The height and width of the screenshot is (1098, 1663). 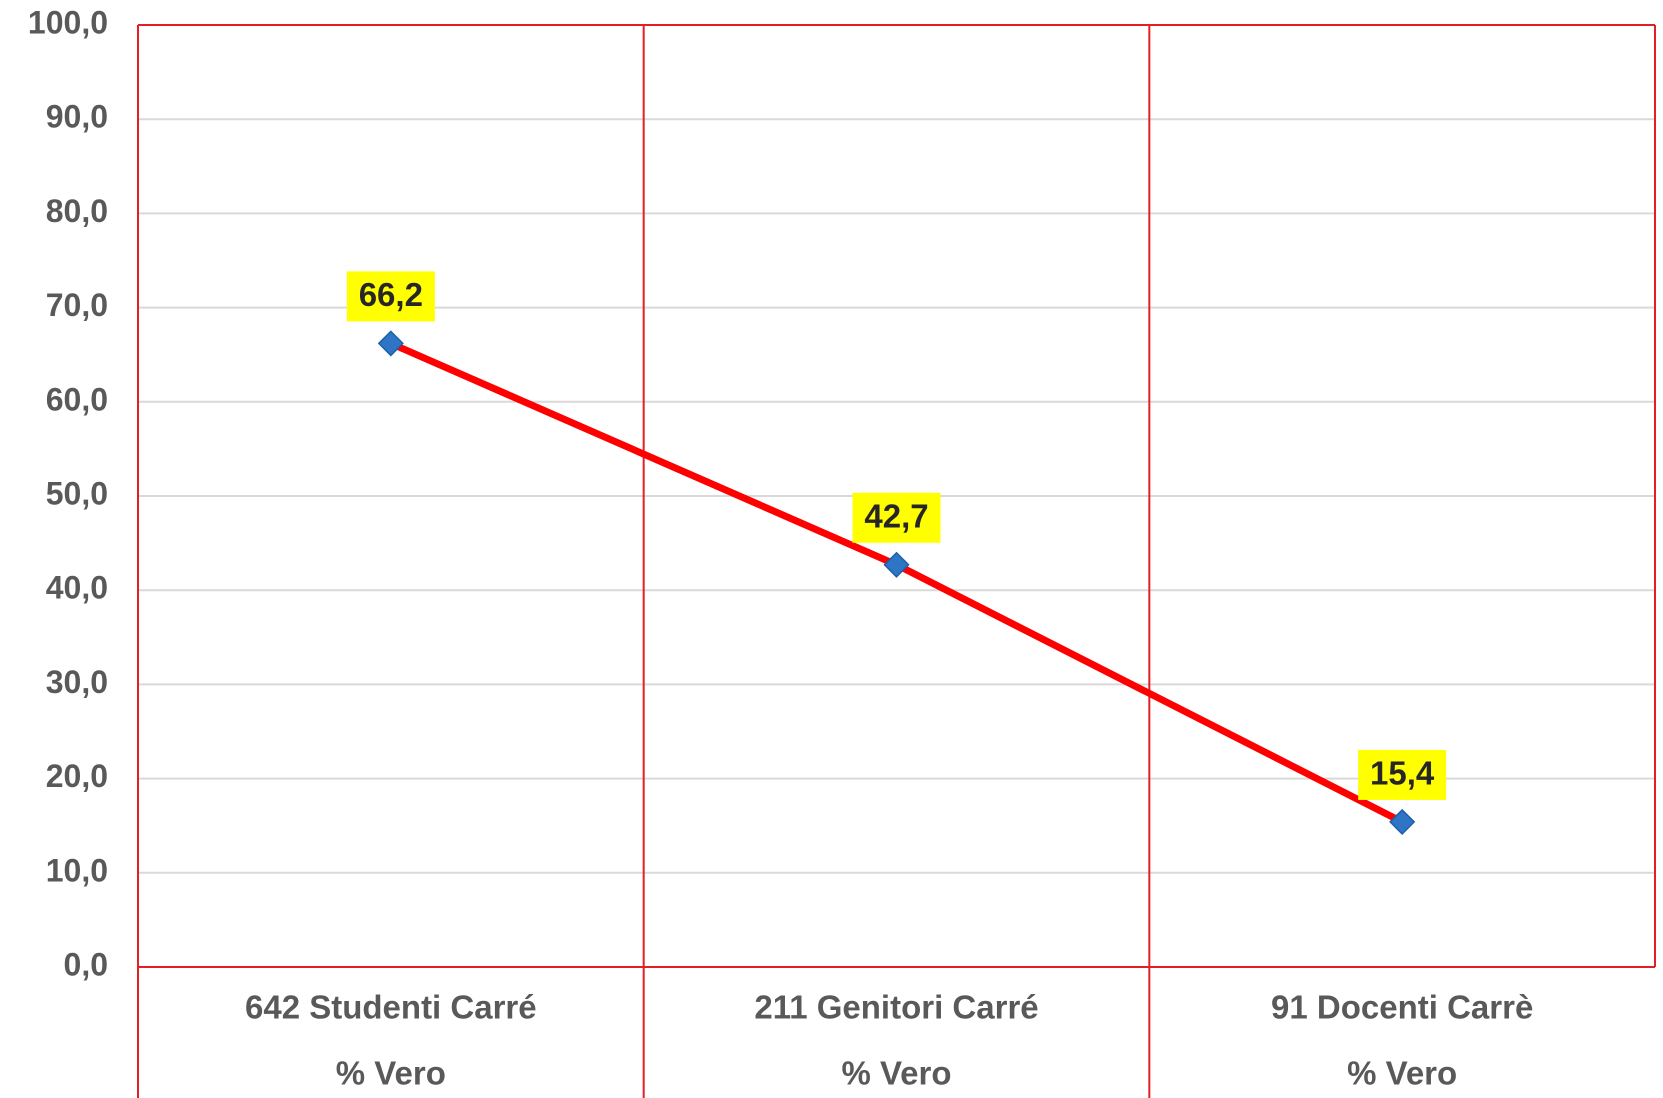 I want to click on y-tick-label: 0,0, so click(x=86, y=964).